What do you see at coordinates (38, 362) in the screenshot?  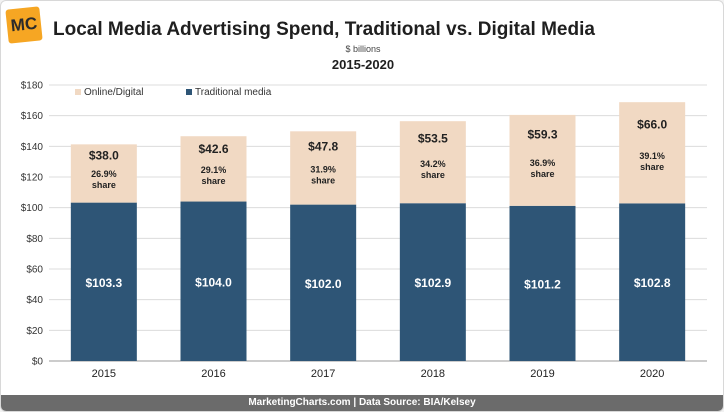 I see `y-tick-label: $0` at bounding box center [38, 362].